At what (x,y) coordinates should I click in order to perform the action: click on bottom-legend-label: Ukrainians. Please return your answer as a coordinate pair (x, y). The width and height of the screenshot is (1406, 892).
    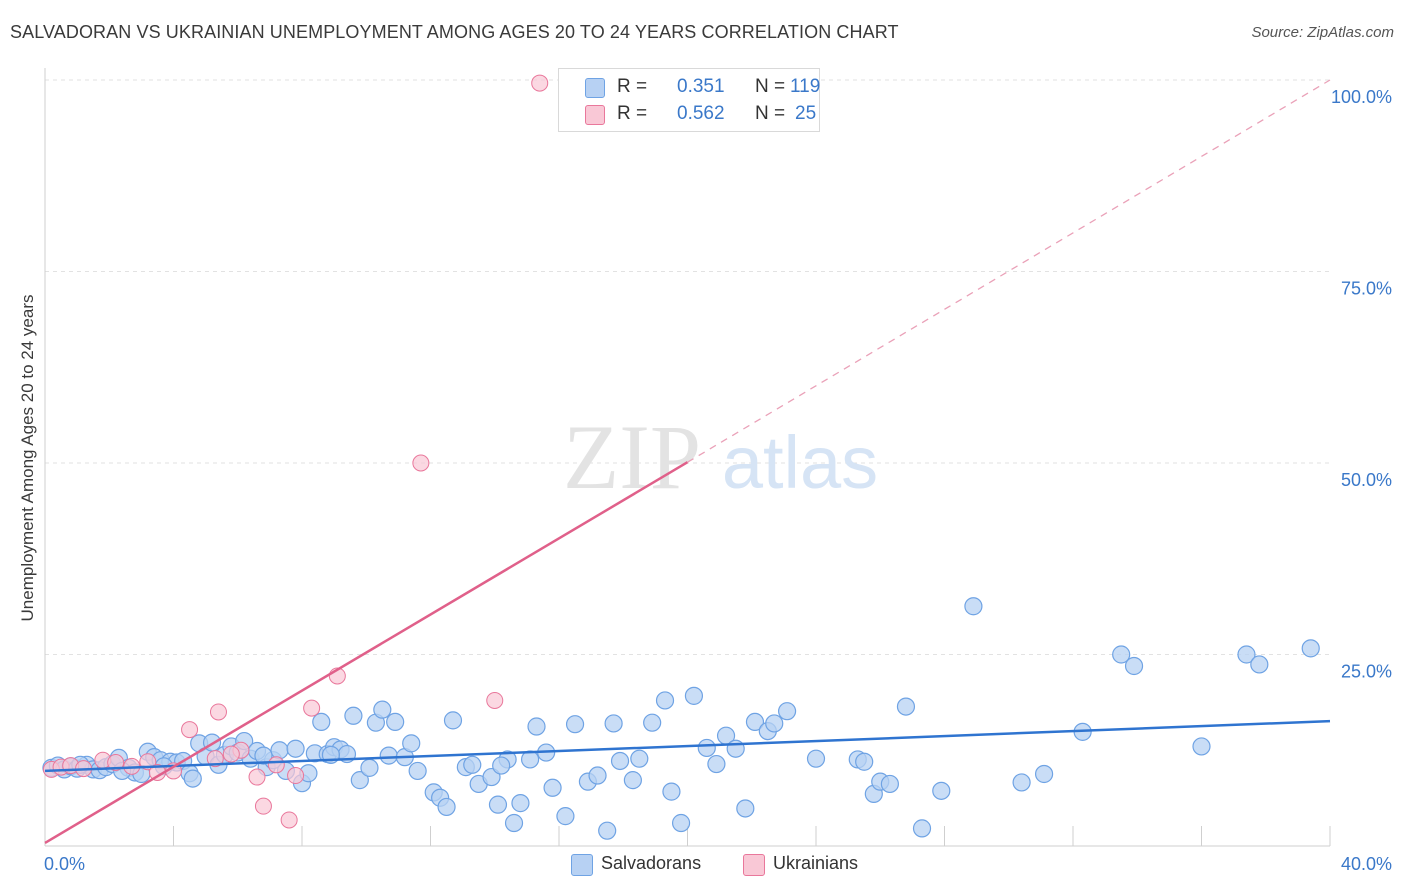
    Looking at the image, I should click on (816, 863).